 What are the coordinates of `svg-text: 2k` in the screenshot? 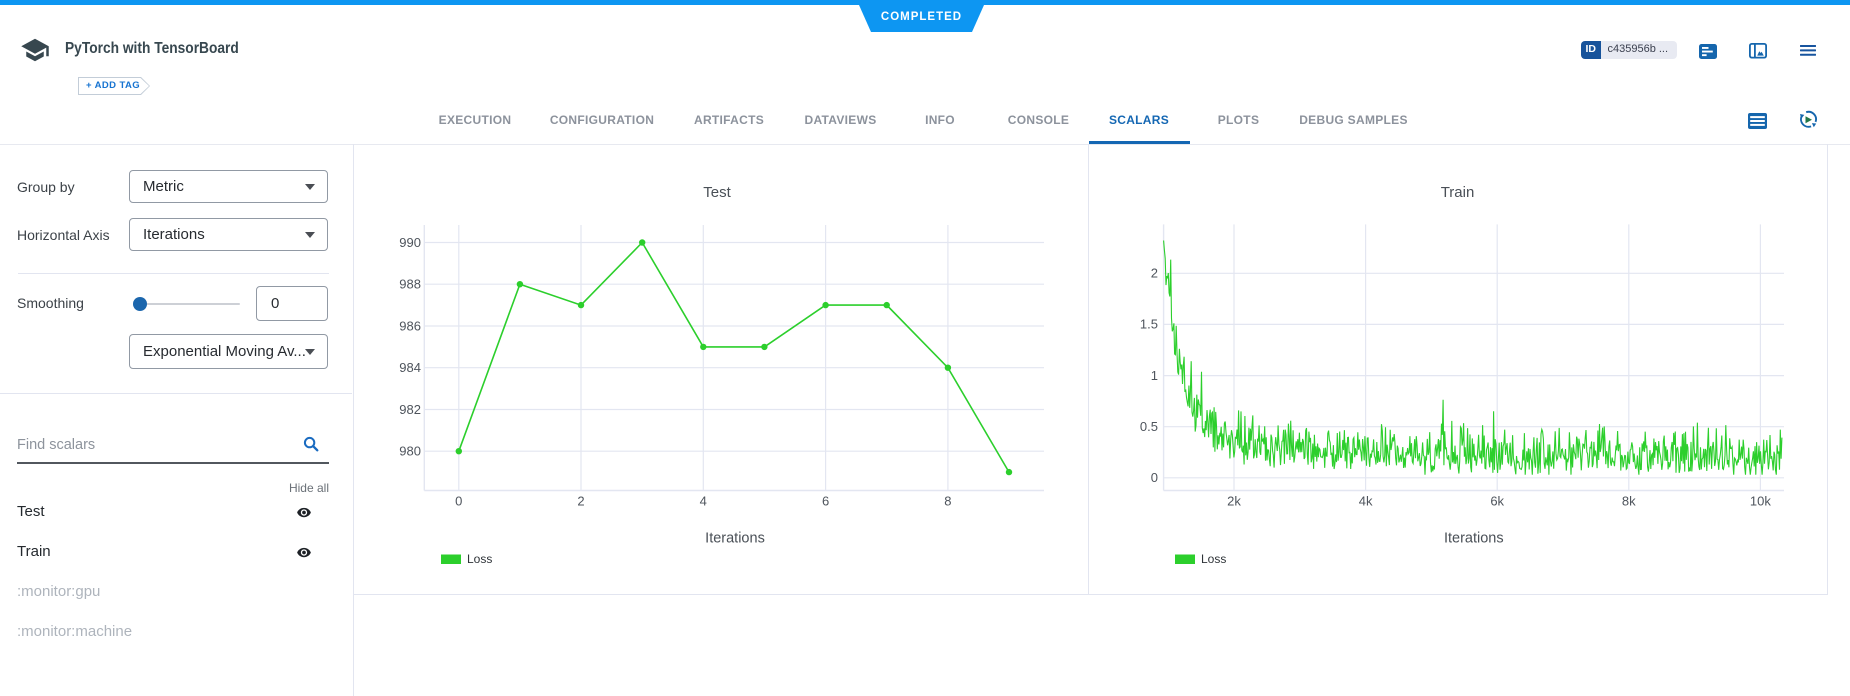 It's located at (1234, 501).